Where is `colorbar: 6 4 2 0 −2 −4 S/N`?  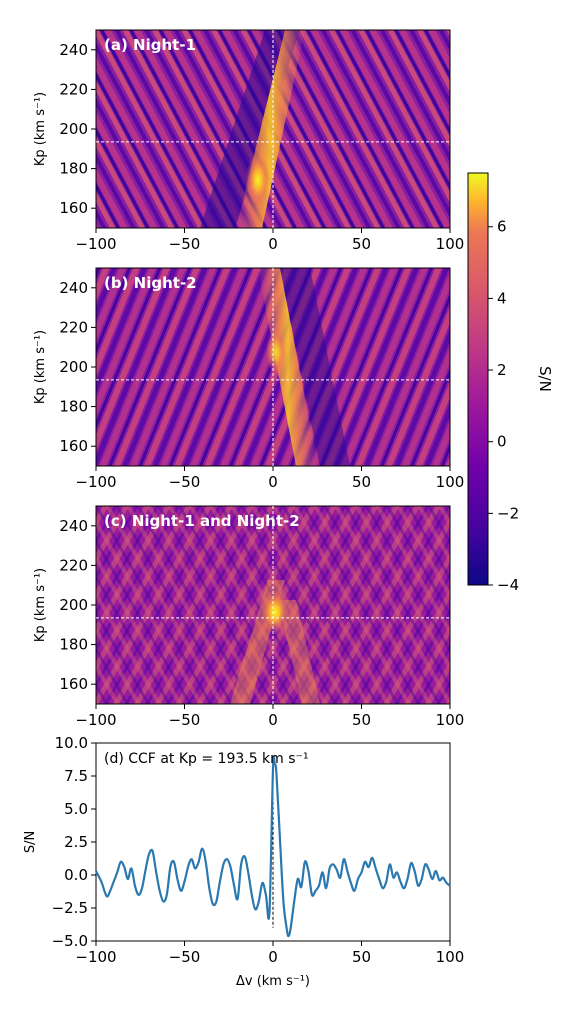
colorbar: 6 4 2 0 −2 −4 S/N is located at coordinates (510, 383).